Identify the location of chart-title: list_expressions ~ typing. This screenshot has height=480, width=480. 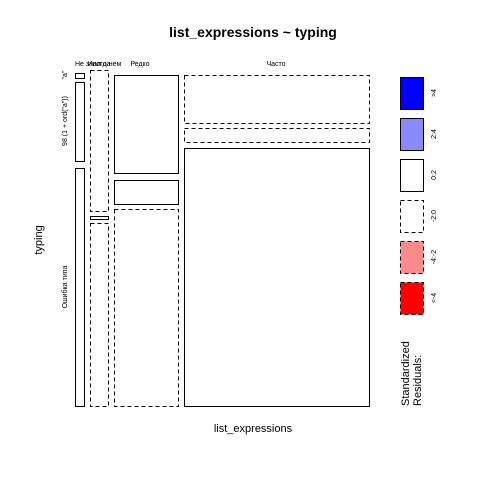
(253, 32).